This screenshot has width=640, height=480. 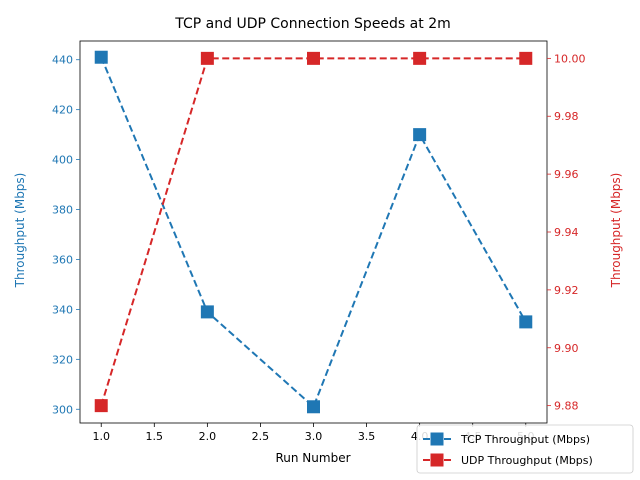 I want to click on x-tick-label: 1.5, so click(x=155, y=436).